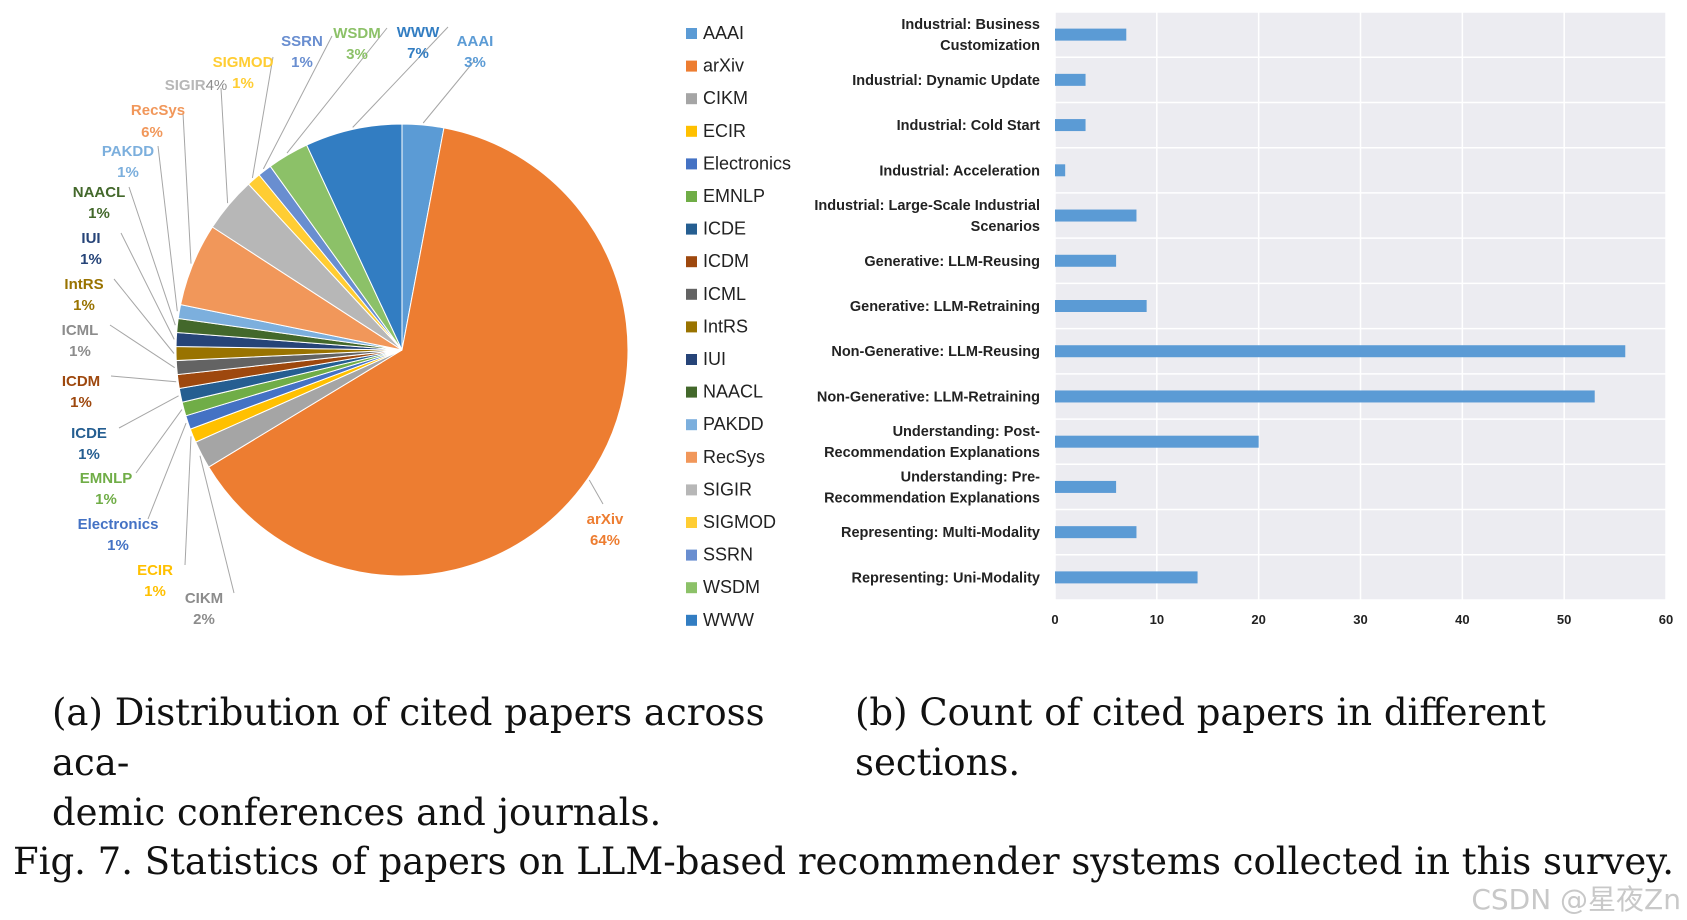 The height and width of the screenshot is (920, 1687). Describe the element at coordinates (84, 305) in the screenshot. I see `pie-pct-intrs: 1%` at that location.